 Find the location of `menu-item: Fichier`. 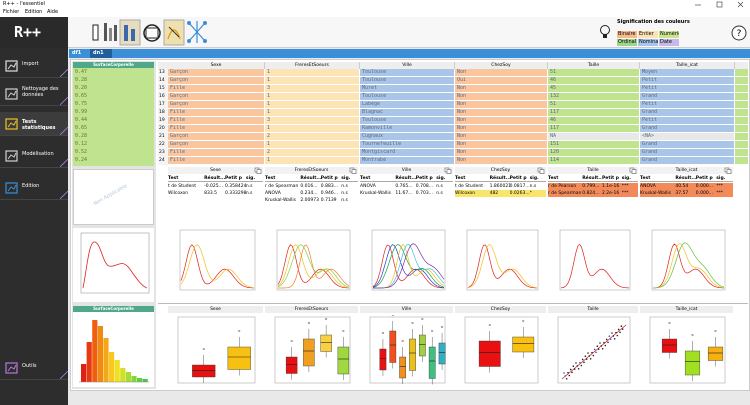

menu-item: Fichier is located at coordinates (11, 12).